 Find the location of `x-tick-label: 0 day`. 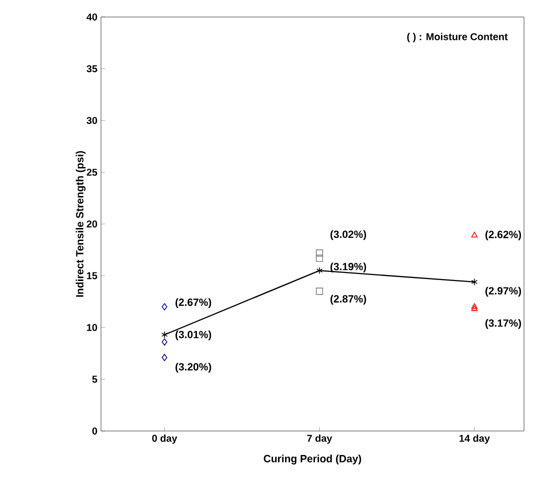

x-tick-label: 0 day is located at coordinates (165, 439).